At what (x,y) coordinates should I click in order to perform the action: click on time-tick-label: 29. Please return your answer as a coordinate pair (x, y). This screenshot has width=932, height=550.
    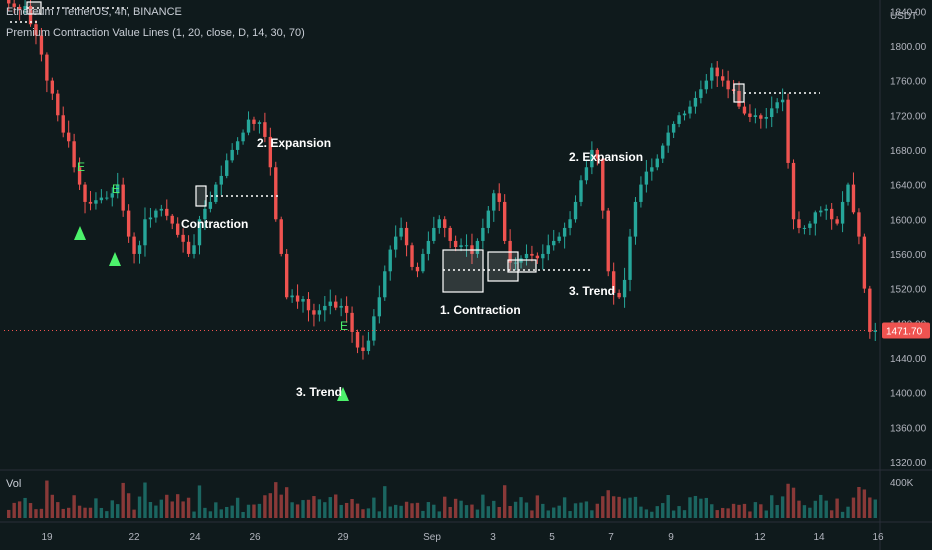
    Looking at the image, I should click on (343, 537).